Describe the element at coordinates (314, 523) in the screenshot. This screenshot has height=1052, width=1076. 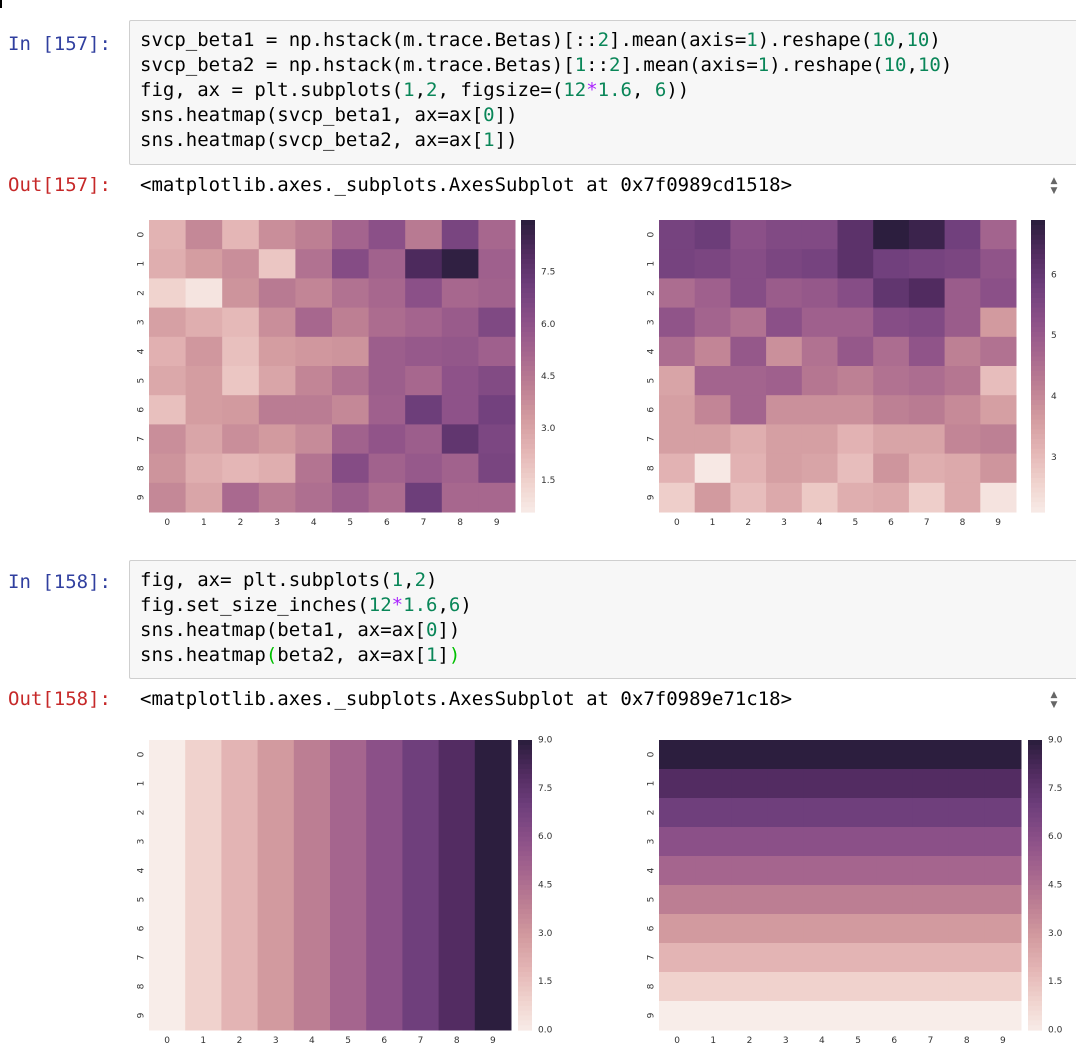
I see `x-tick-label: 4` at that location.